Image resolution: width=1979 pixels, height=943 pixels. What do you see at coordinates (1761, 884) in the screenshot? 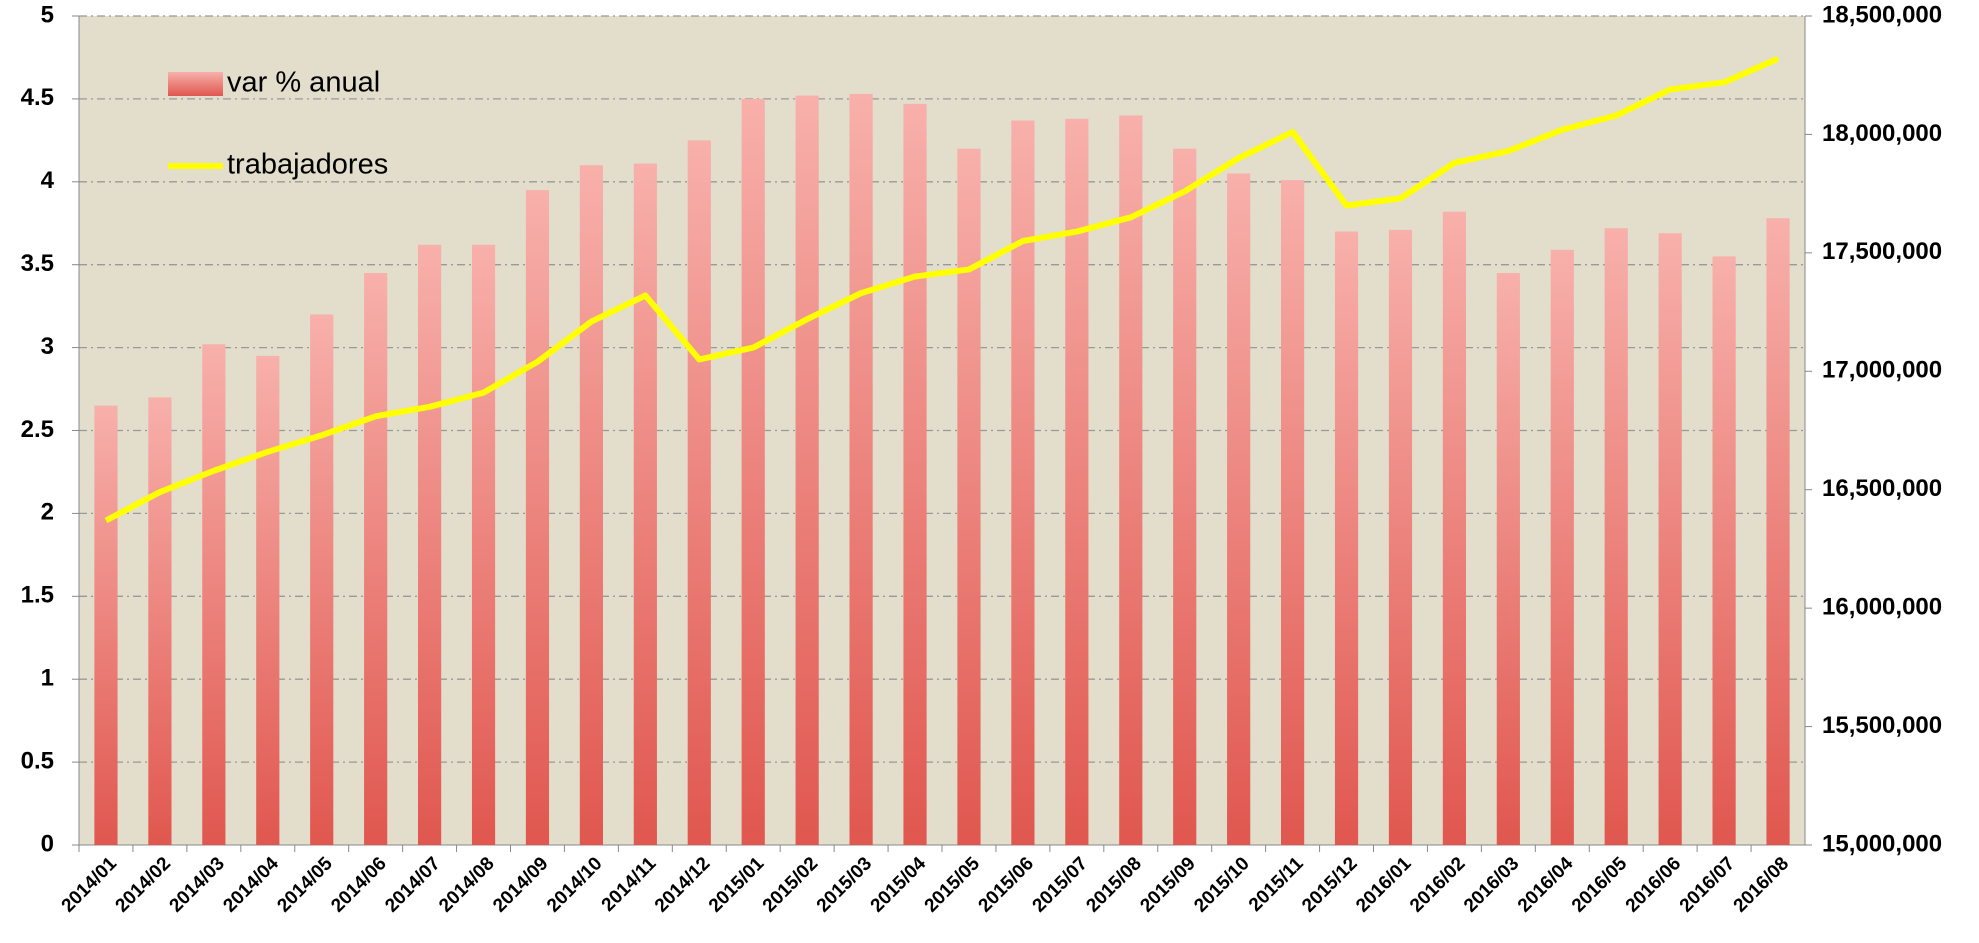
I see `x-tick-label: 2016/08` at bounding box center [1761, 884].